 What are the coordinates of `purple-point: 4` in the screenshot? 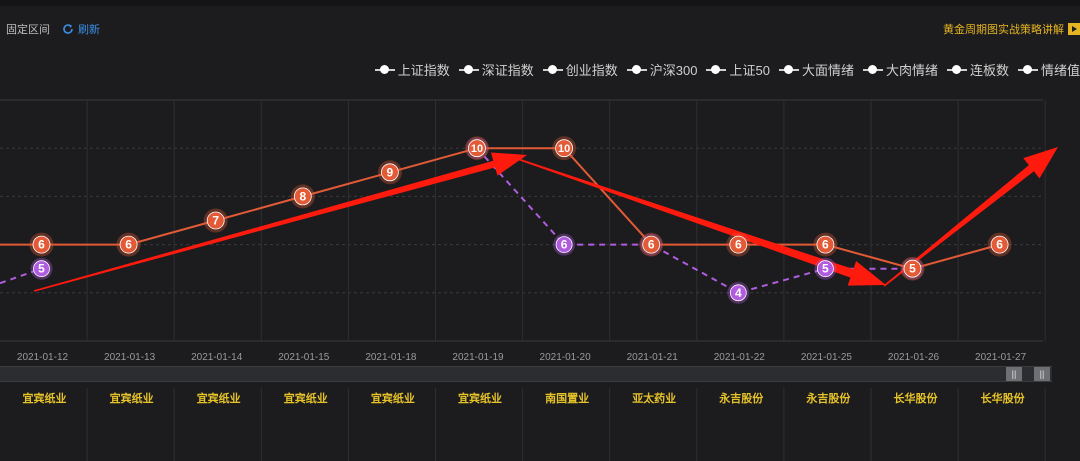 It's located at (738, 292).